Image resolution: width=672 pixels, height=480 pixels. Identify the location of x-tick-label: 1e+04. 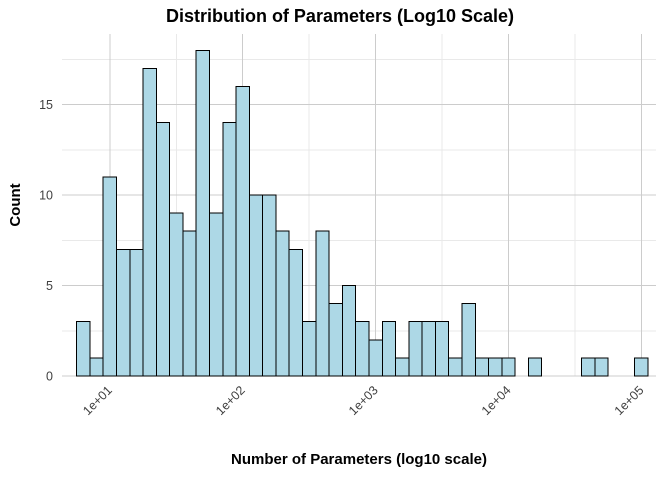
(496, 400).